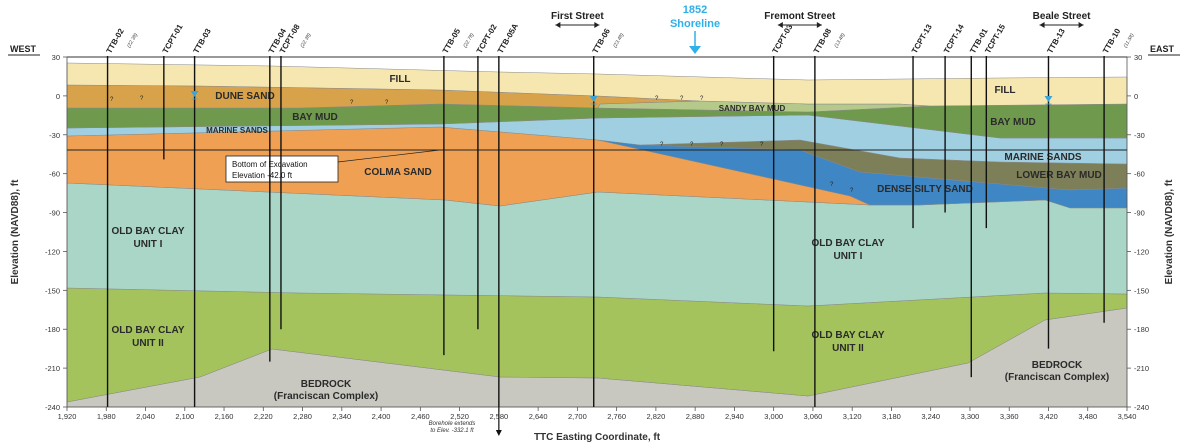 This screenshot has height=448, width=1187. What do you see at coordinates (302, 416) in the screenshot?
I see `x-tick-label: 2,280` at bounding box center [302, 416].